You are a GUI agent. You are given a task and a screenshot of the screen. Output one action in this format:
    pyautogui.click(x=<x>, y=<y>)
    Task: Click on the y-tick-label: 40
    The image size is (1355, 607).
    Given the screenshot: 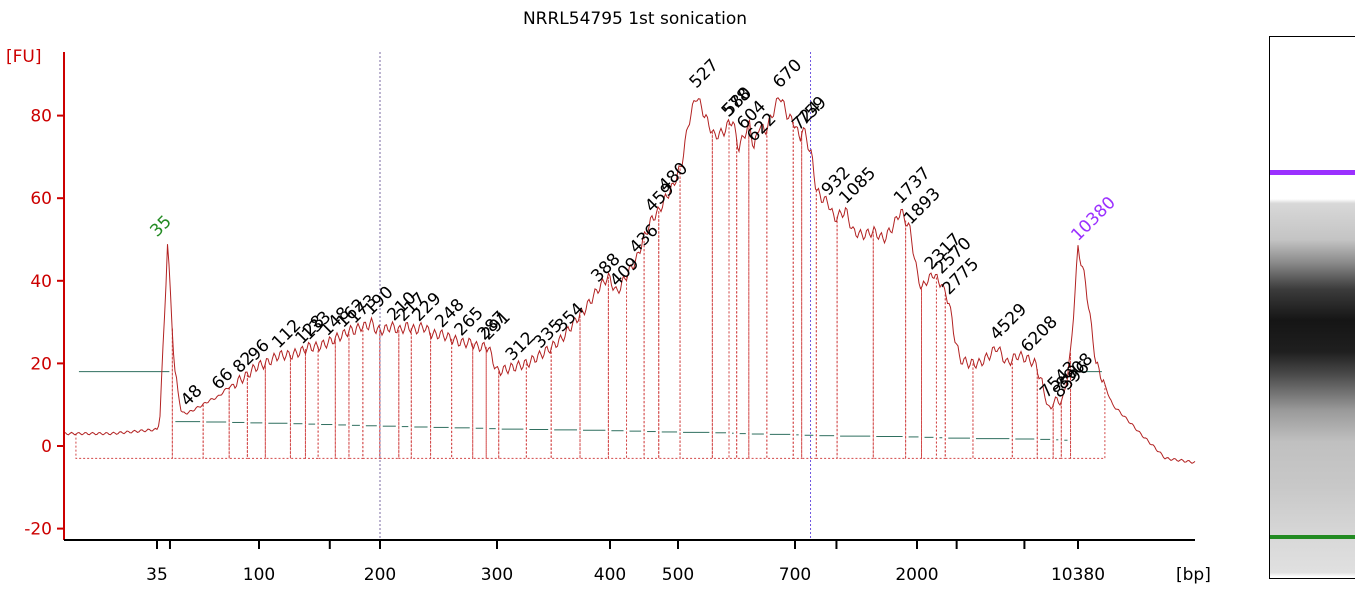 What is the action you would take?
    pyautogui.click(x=41, y=282)
    